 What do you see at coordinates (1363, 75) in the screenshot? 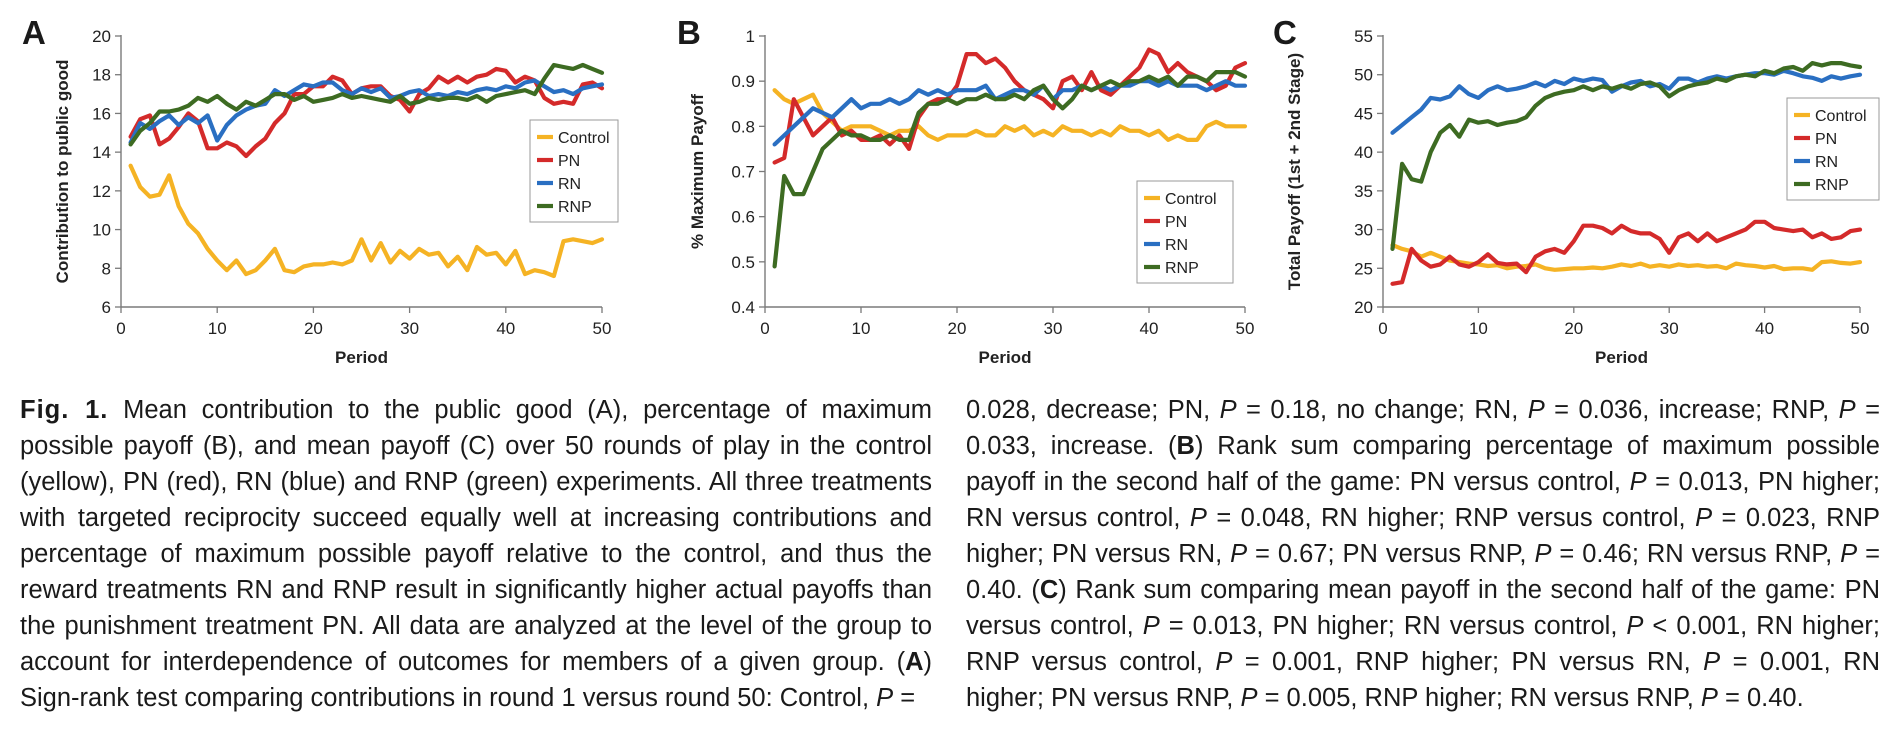
I see `y-tick-label: 50` at bounding box center [1363, 75].